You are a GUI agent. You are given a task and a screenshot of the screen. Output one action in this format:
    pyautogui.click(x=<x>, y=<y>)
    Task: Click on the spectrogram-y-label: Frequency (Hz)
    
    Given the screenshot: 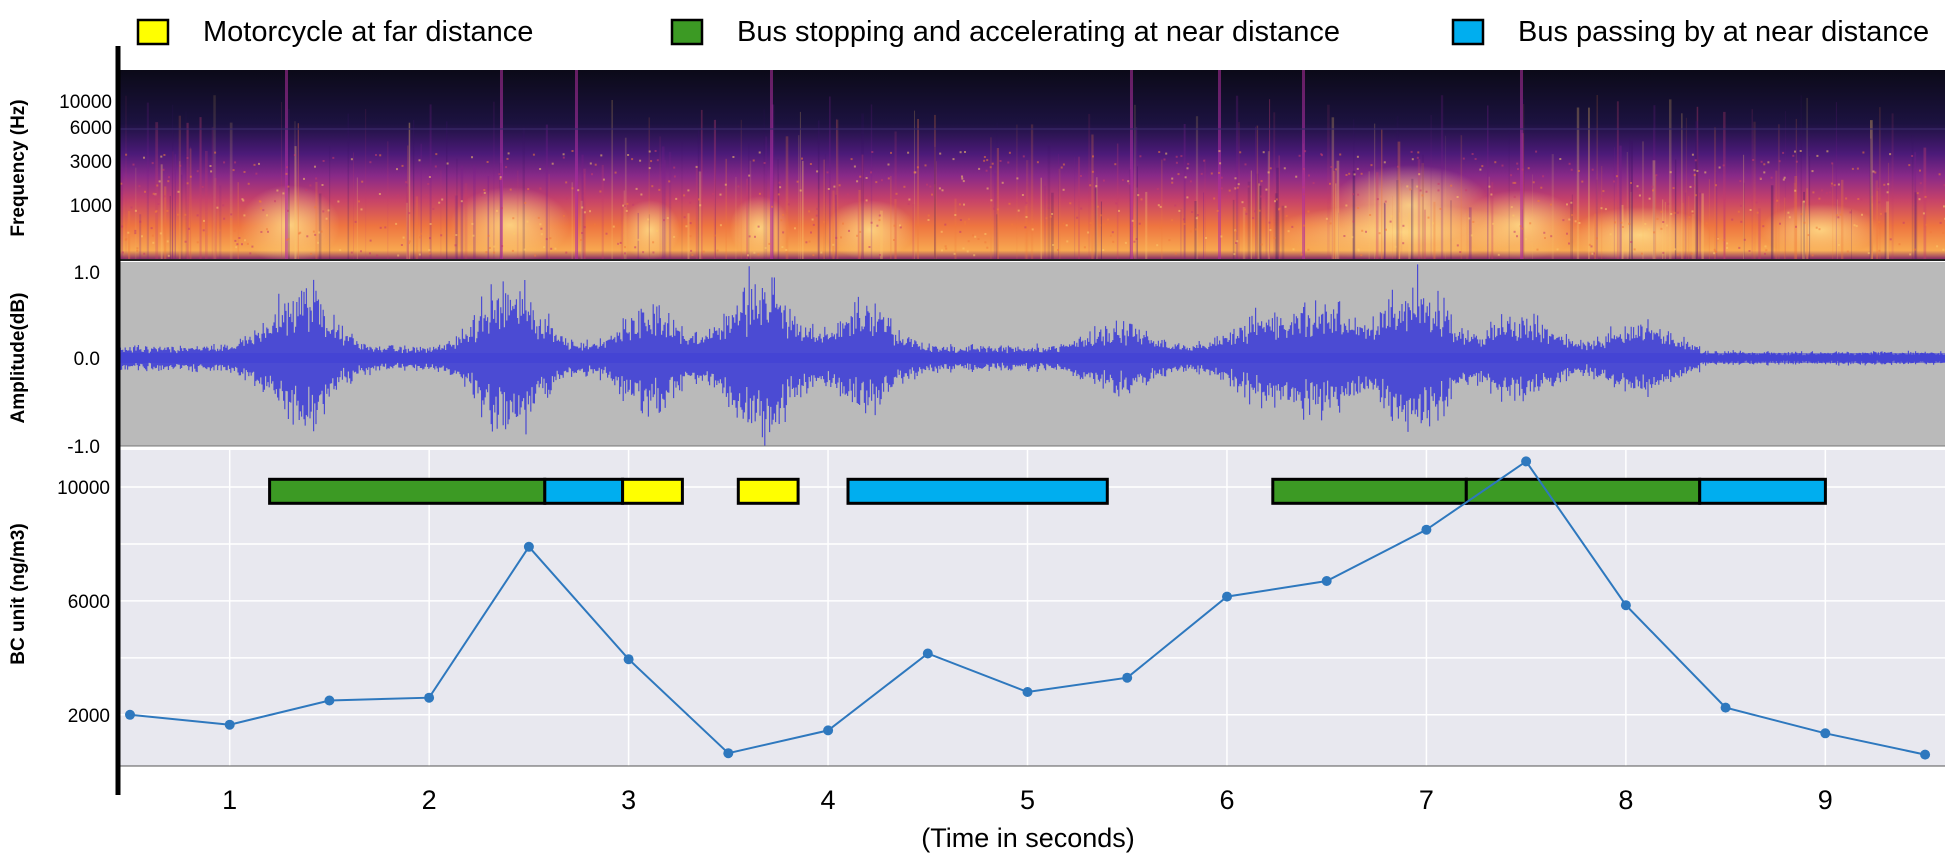 What is the action you would take?
    pyautogui.click(x=18, y=167)
    